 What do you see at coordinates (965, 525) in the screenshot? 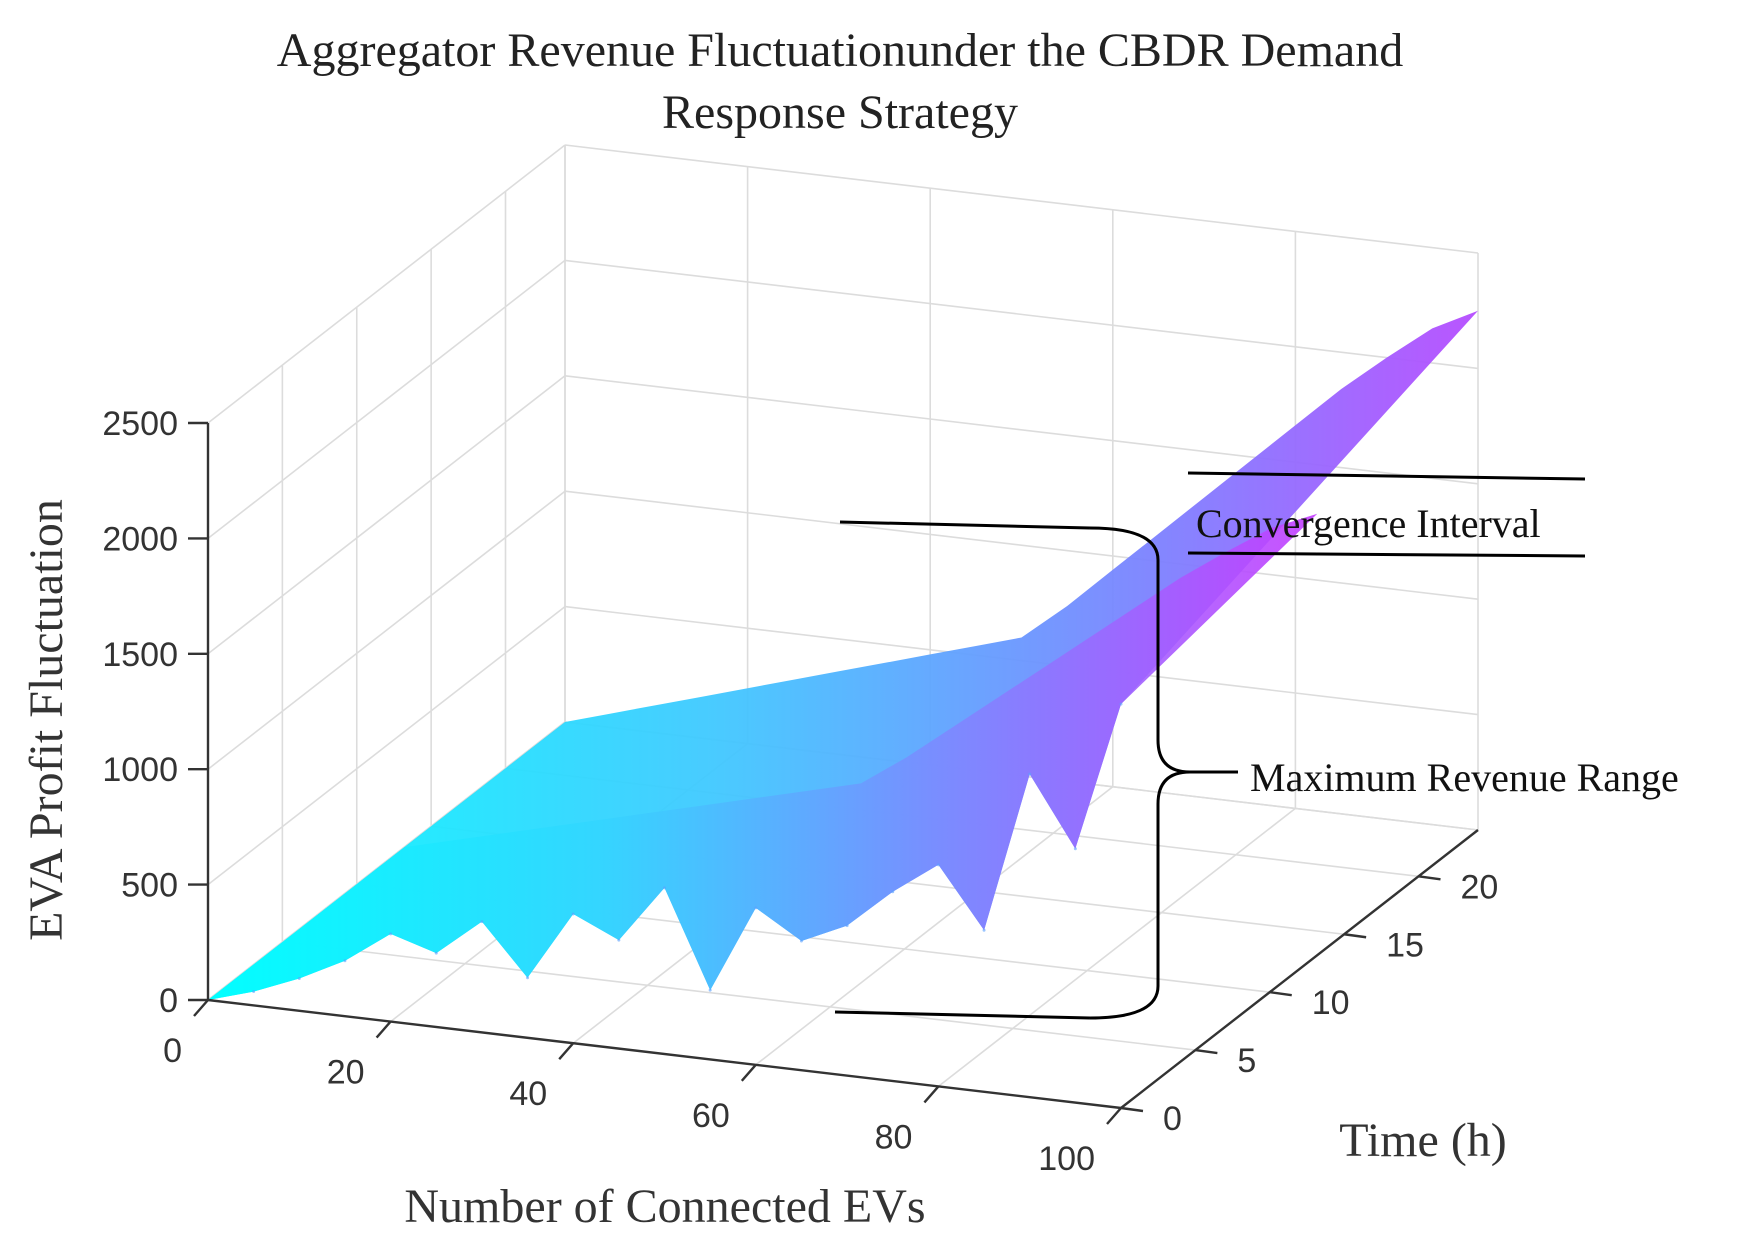
I see `range-top-line` at bounding box center [965, 525].